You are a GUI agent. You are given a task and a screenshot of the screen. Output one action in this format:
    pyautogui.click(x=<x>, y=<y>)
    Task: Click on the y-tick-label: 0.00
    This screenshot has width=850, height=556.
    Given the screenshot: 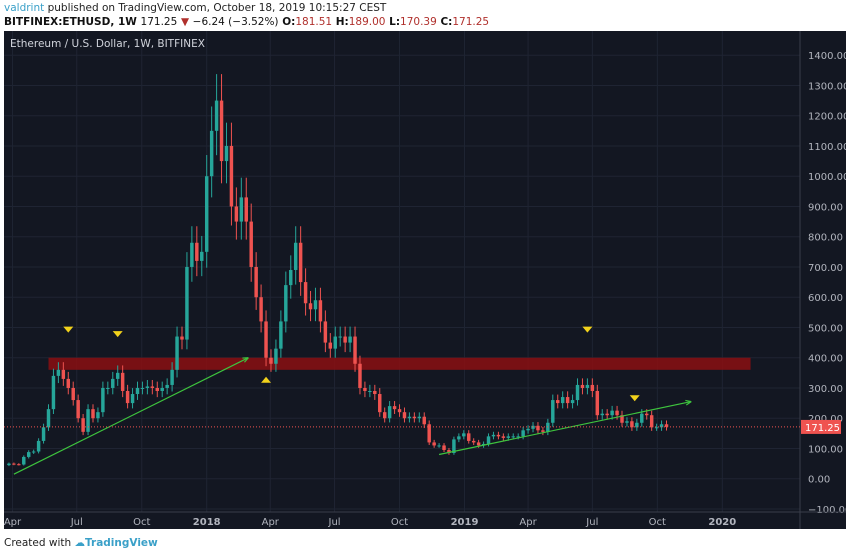 What is the action you would take?
    pyautogui.click(x=819, y=480)
    